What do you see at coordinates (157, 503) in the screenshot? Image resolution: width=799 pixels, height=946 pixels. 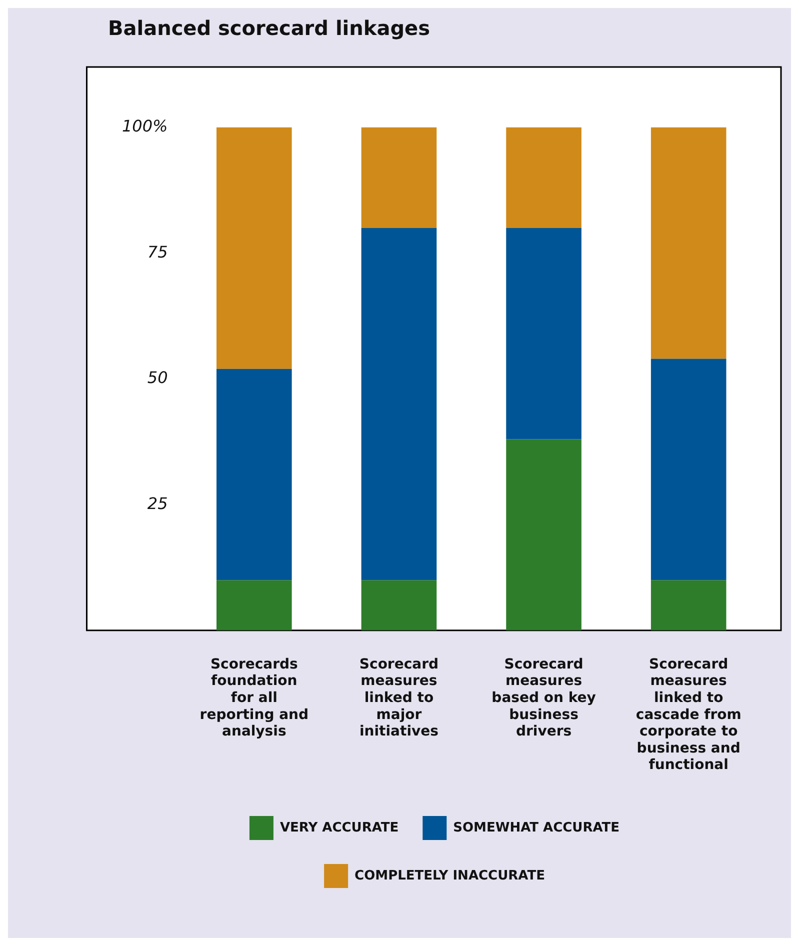 I see `y-tick-label: 25` at bounding box center [157, 503].